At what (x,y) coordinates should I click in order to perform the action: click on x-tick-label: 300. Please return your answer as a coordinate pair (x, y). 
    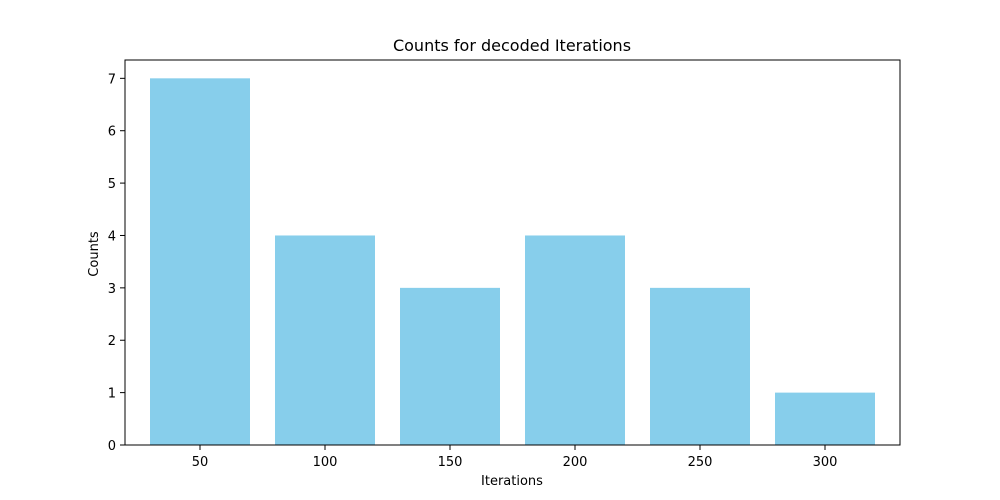
    Looking at the image, I should click on (825, 462).